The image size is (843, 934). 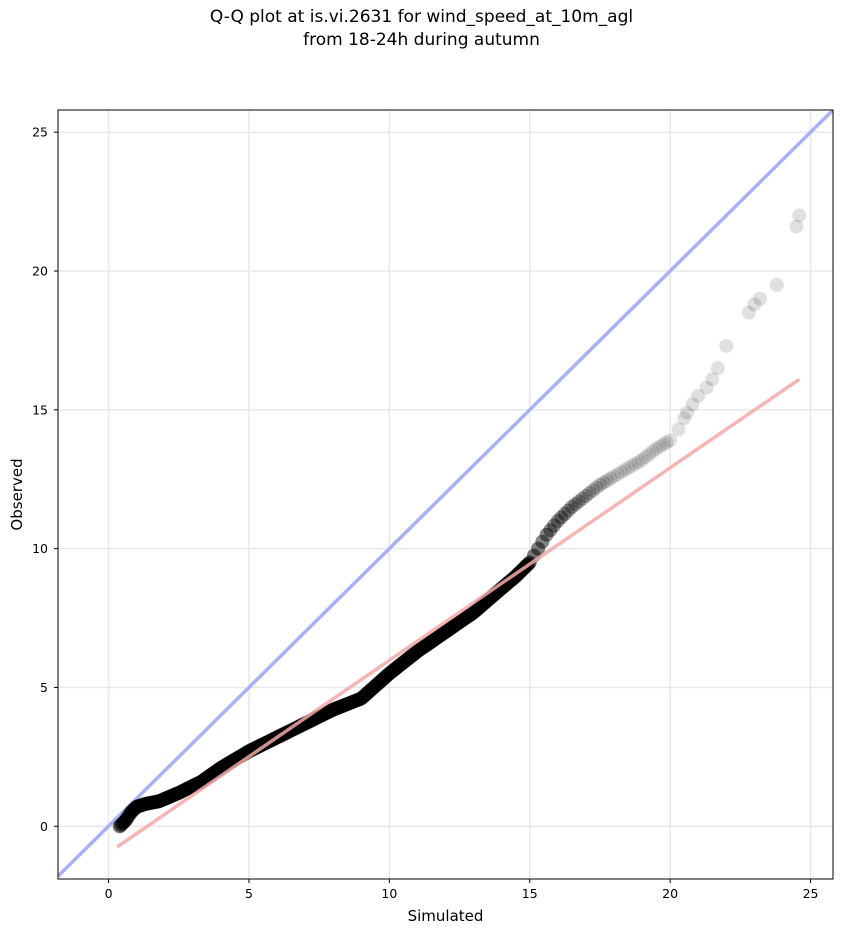 What do you see at coordinates (40, 409) in the screenshot?
I see `y-tick-label: 15` at bounding box center [40, 409].